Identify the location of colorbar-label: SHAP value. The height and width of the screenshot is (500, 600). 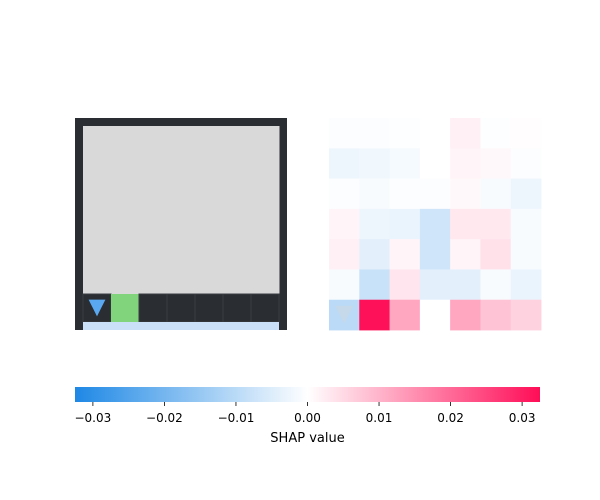
(307, 438).